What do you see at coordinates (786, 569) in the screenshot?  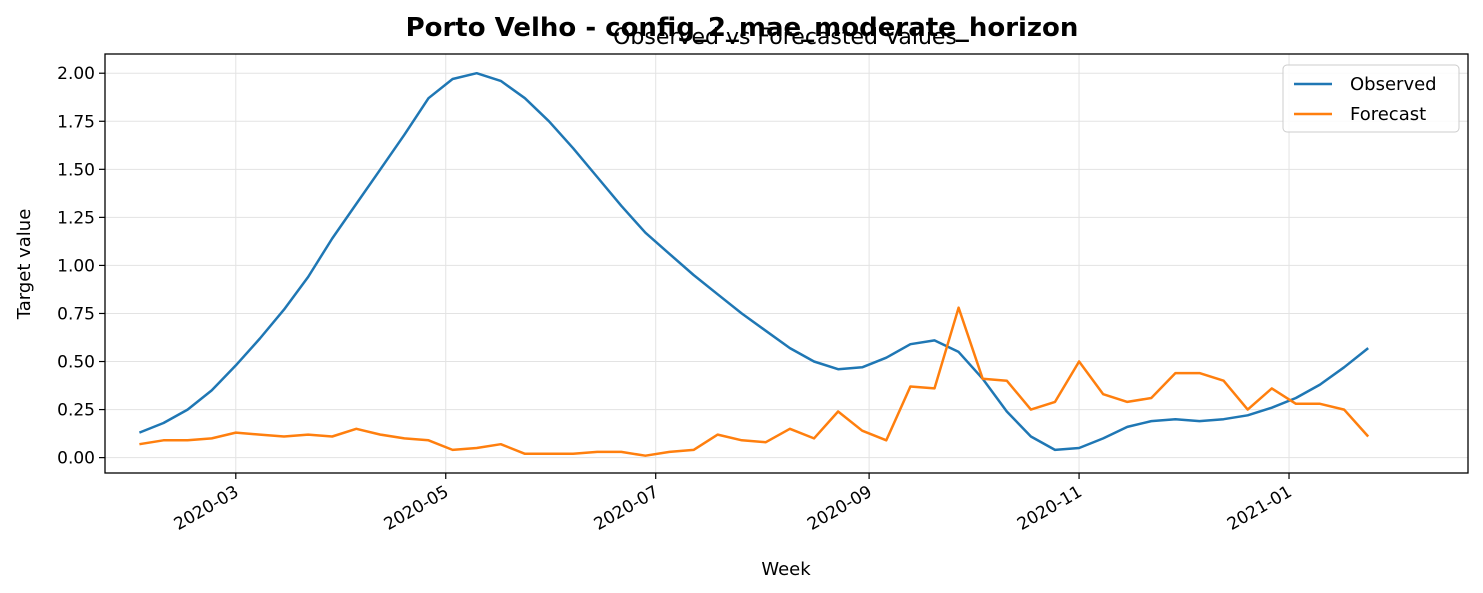 I see `x-axis-label: Week` at bounding box center [786, 569].